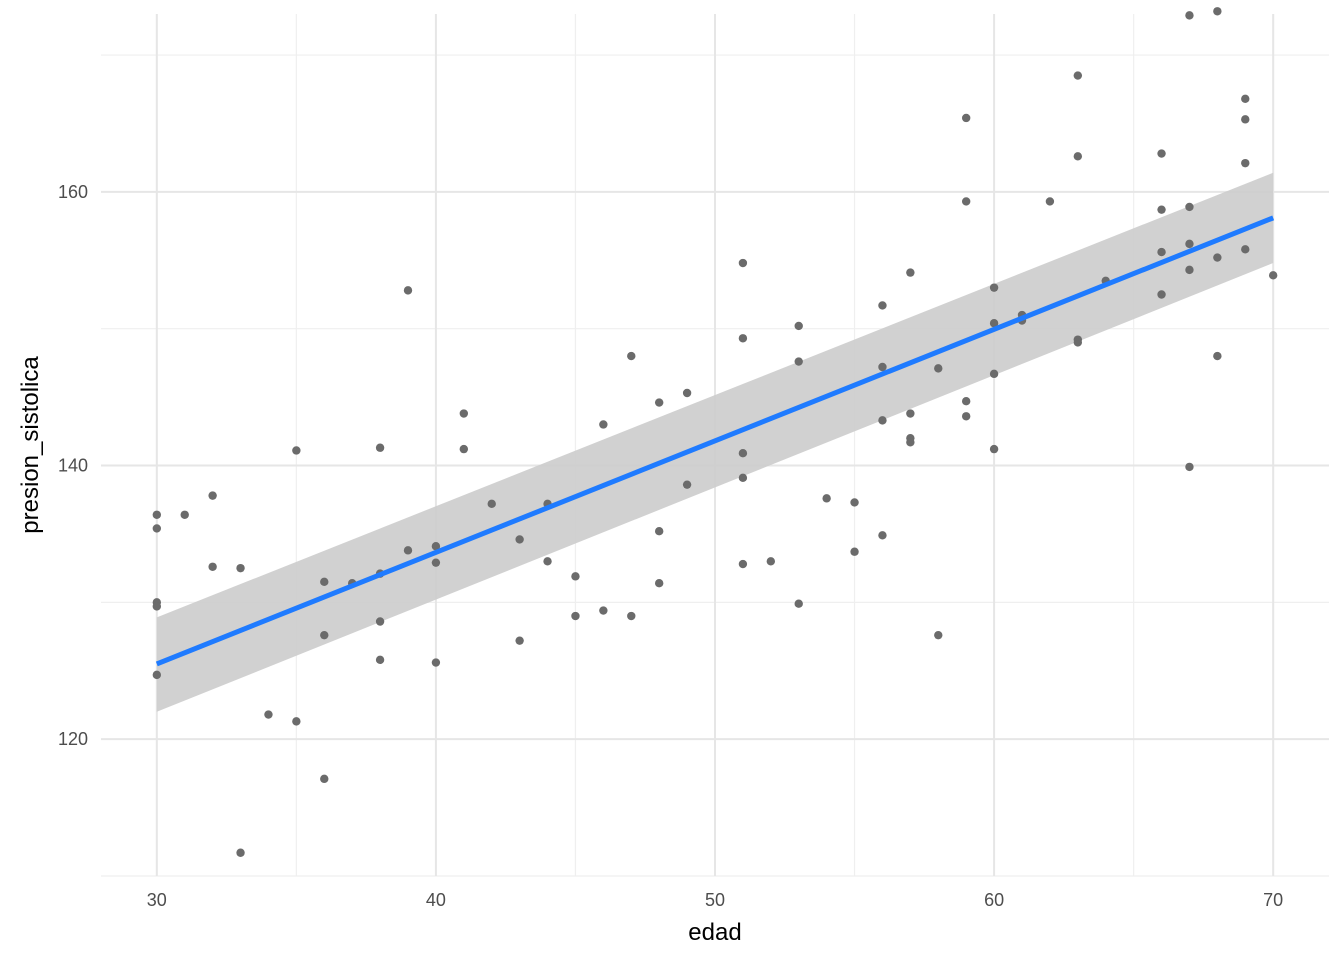 The height and width of the screenshot is (960, 1344). What do you see at coordinates (436, 900) in the screenshot?
I see `x-tick-label: 40` at bounding box center [436, 900].